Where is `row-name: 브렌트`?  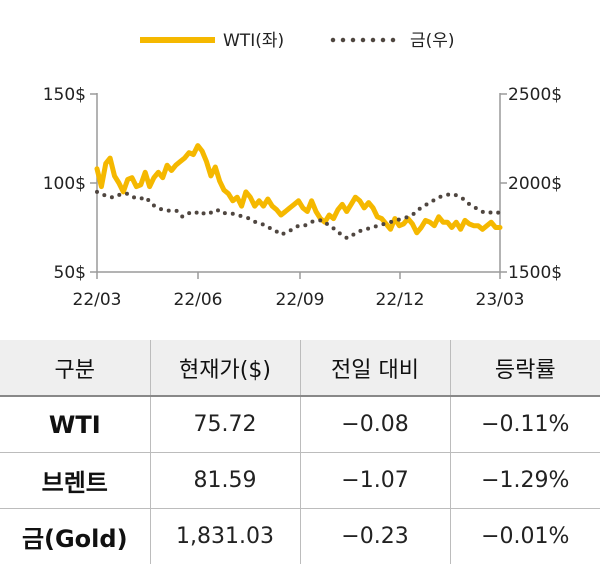 row-name: 브렌트 is located at coordinates (75, 481).